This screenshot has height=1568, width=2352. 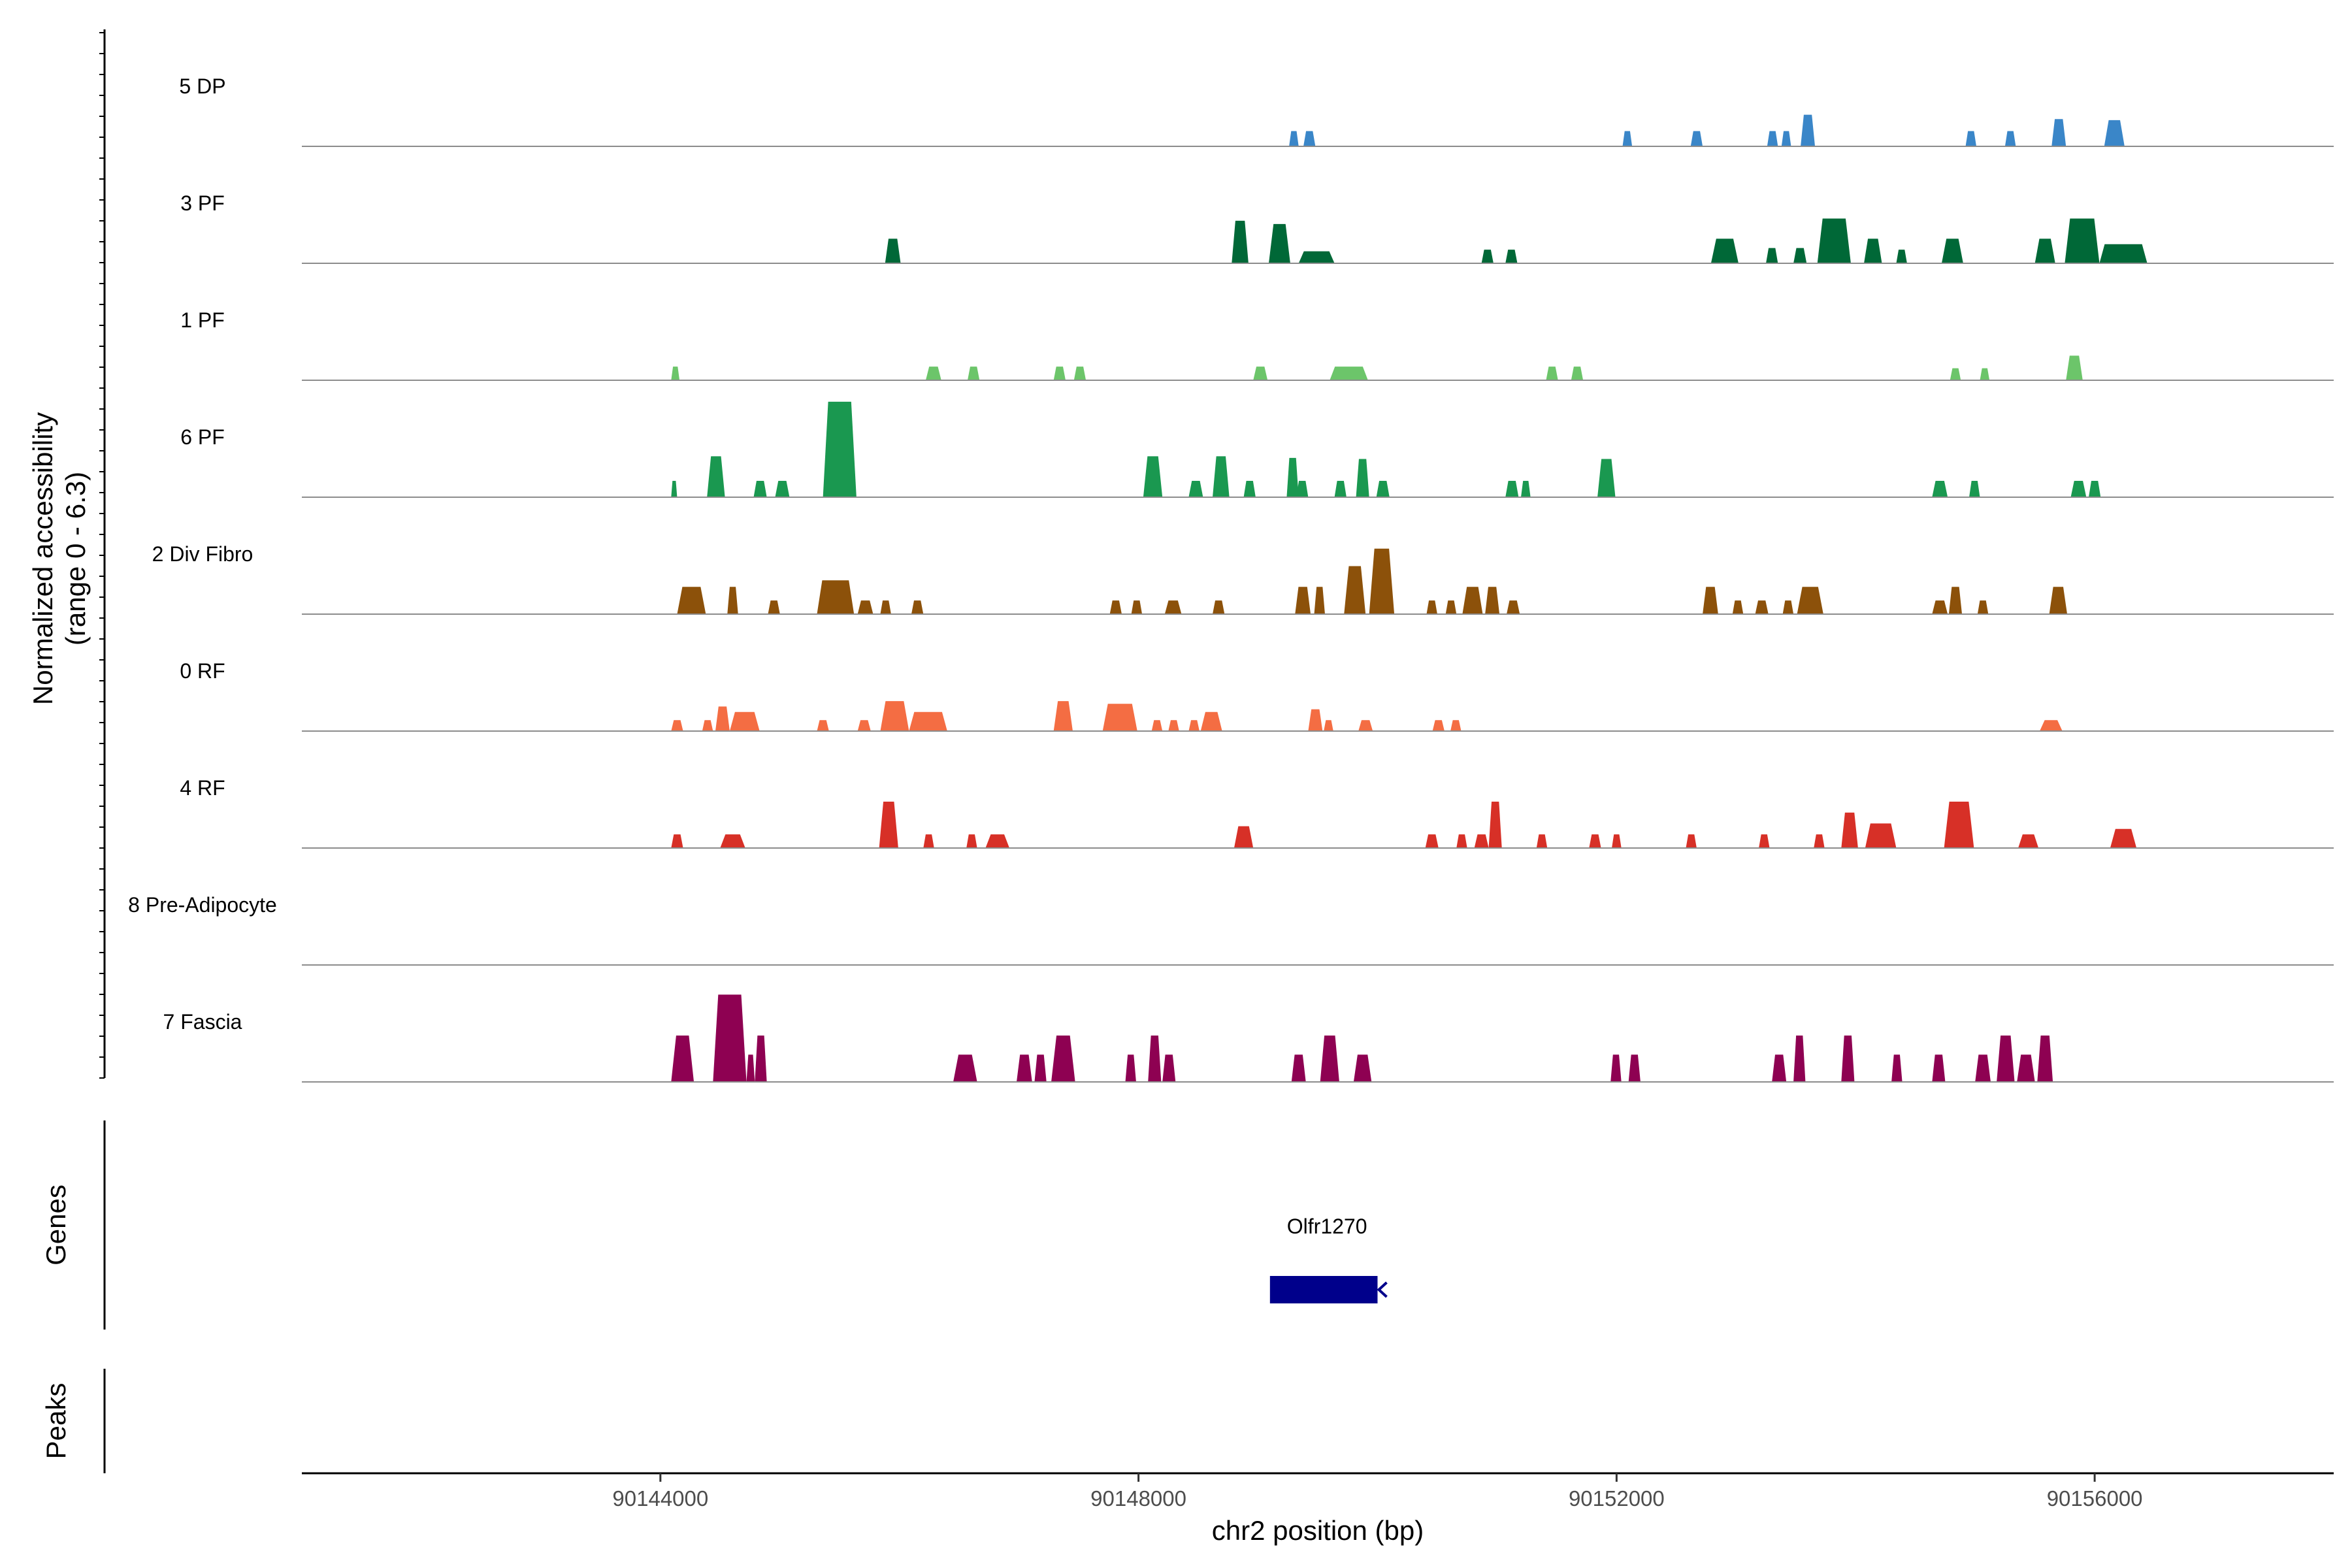 I want to click on genes-panel: Genes Olfr1270, so click(x=714, y=1225).